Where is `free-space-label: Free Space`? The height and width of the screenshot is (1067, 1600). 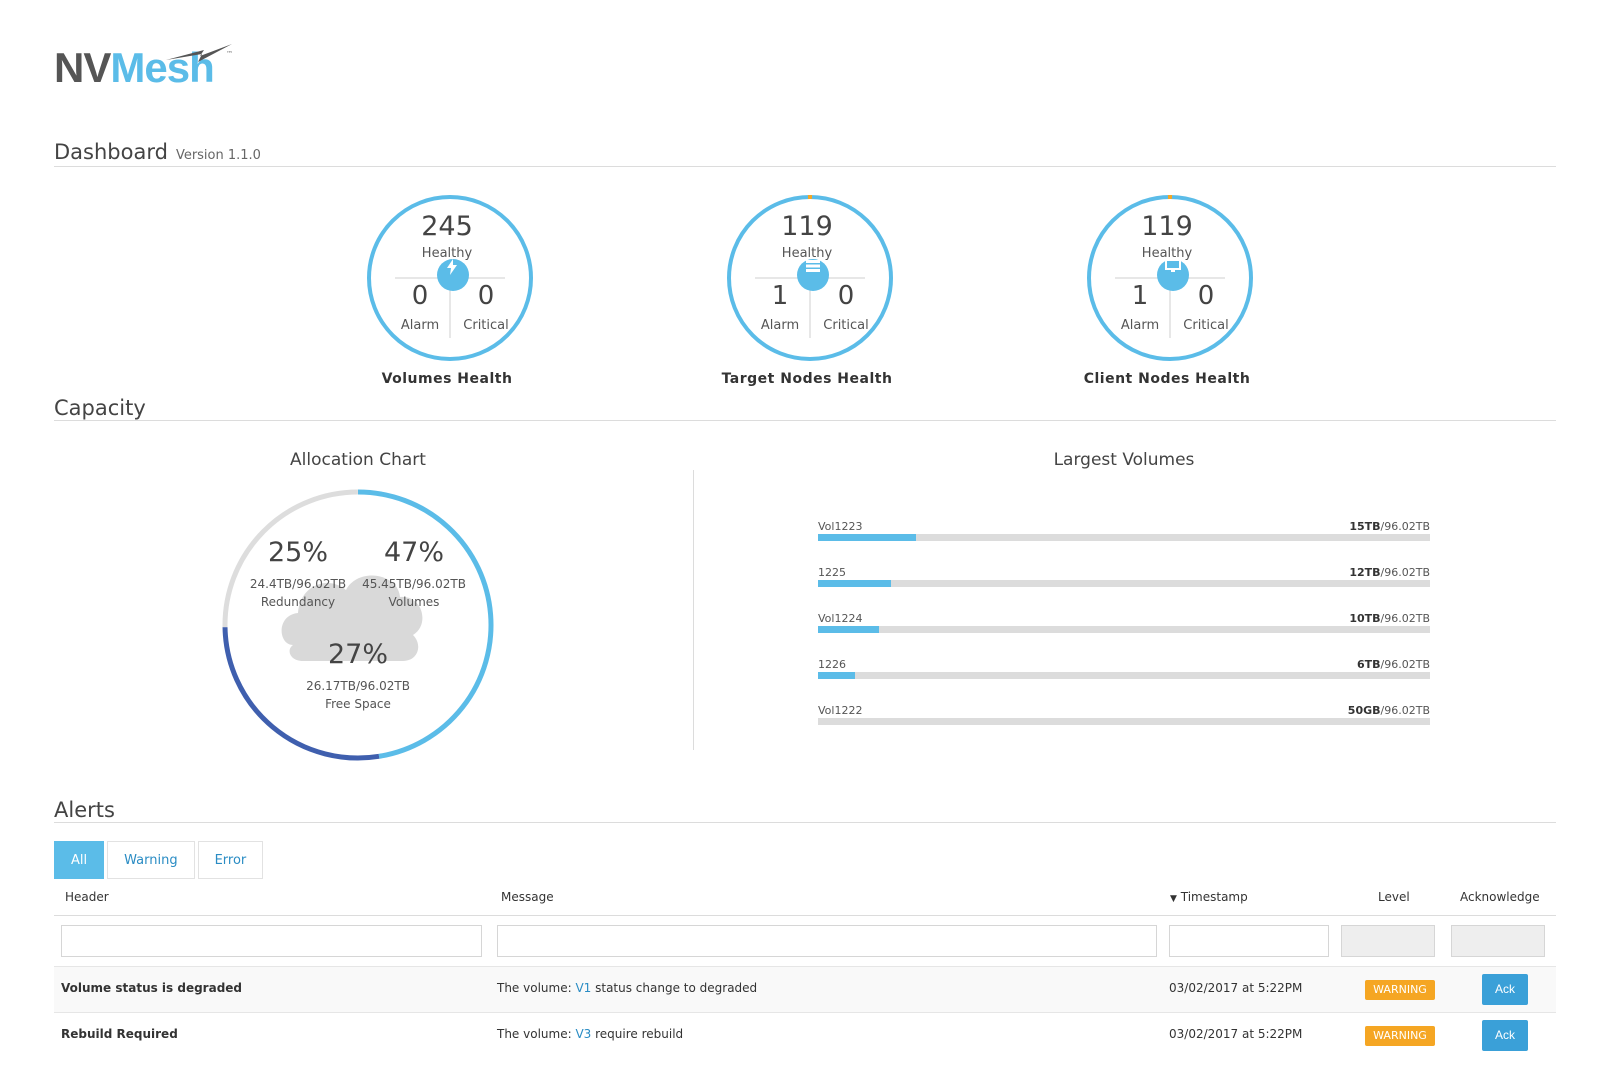 free-space-label: Free Space is located at coordinates (358, 704).